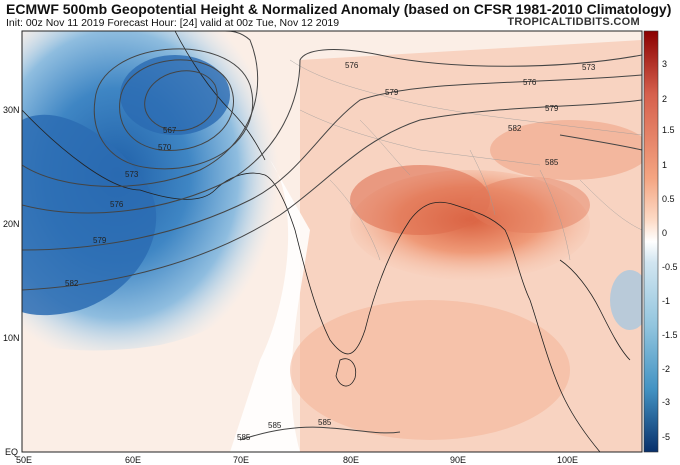 The width and height of the screenshot is (680, 465). I want to click on lon-label: 100E, so click(567, 460).